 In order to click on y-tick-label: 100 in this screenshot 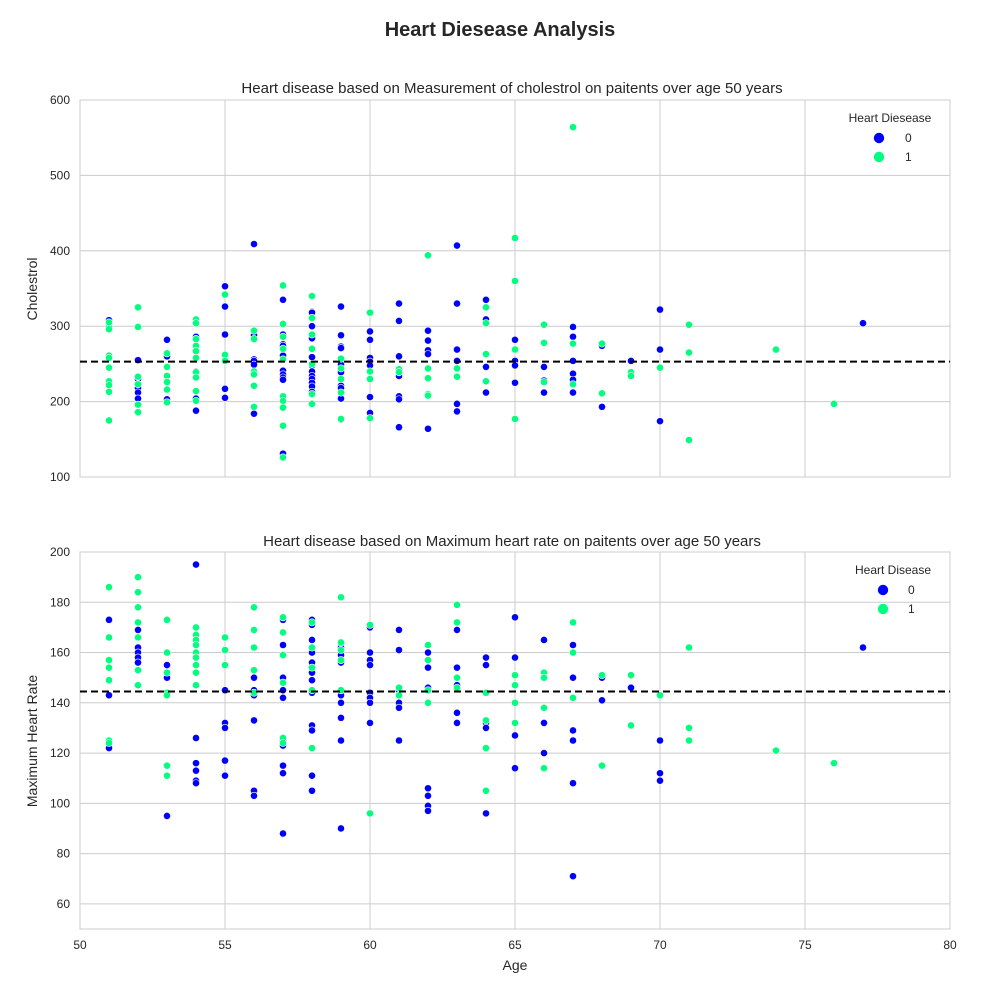, I will do `click(60, 477)`.